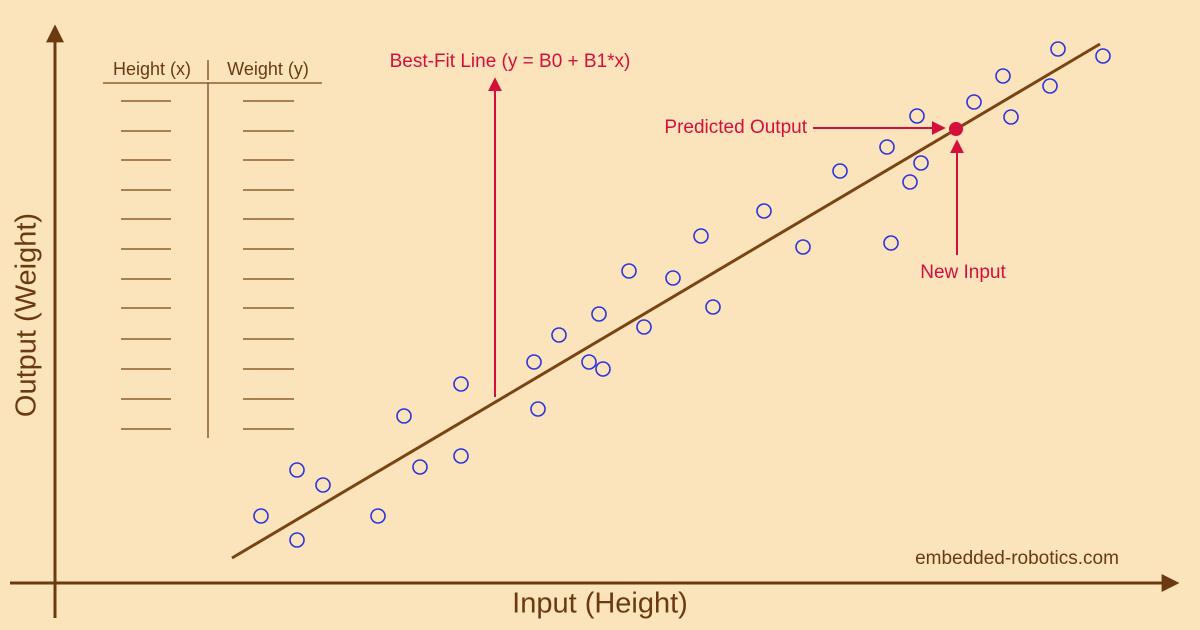 Image resolution: width=1200 pixels, height=630 pixels. I want to click on predicted-point, so click(956, 129).